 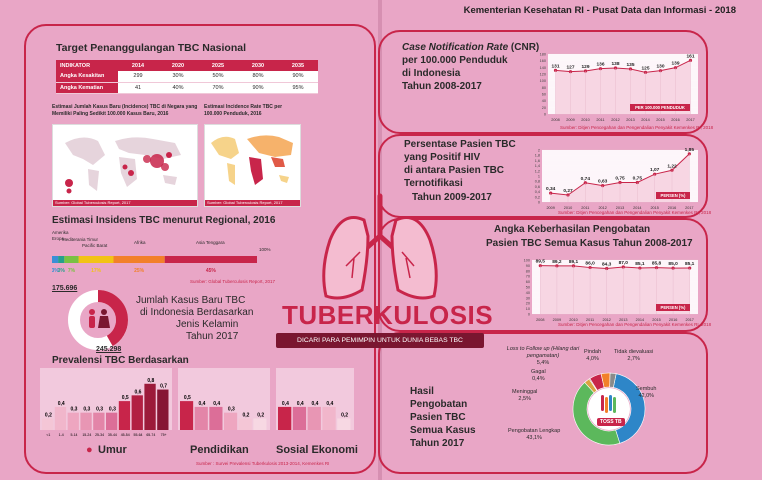 What do you see at coordinates (537, 197) in the screenshot?
I see `y-tick-label: 0,2` at bounding box center [537, 197].